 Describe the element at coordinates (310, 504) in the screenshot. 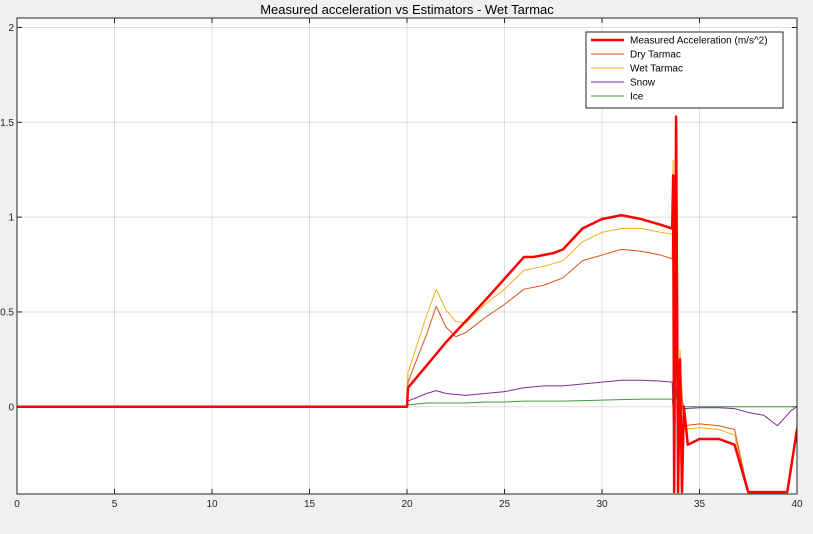

I see `x-tick-label: 15` at that location.